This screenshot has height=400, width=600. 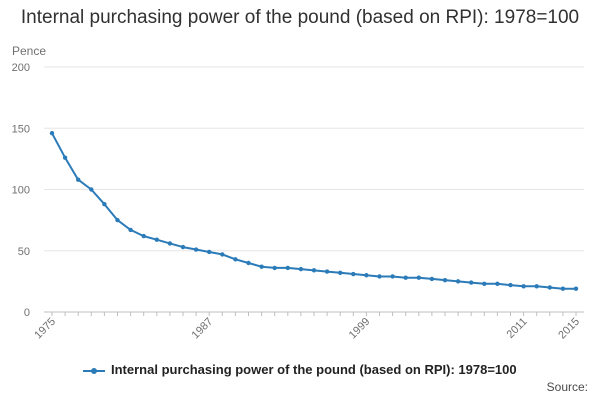 I want to click on x-tick-label: 1975, so click(x=45, y=329).